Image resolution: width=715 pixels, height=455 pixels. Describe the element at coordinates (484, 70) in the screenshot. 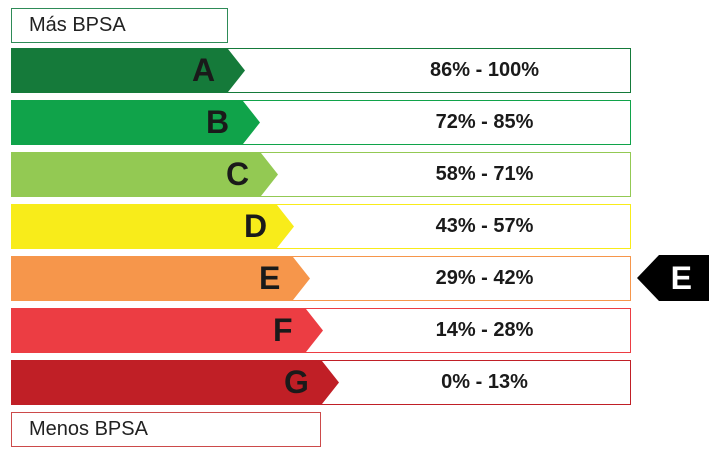

I see `rating-range: 86% - 100%` at that location.